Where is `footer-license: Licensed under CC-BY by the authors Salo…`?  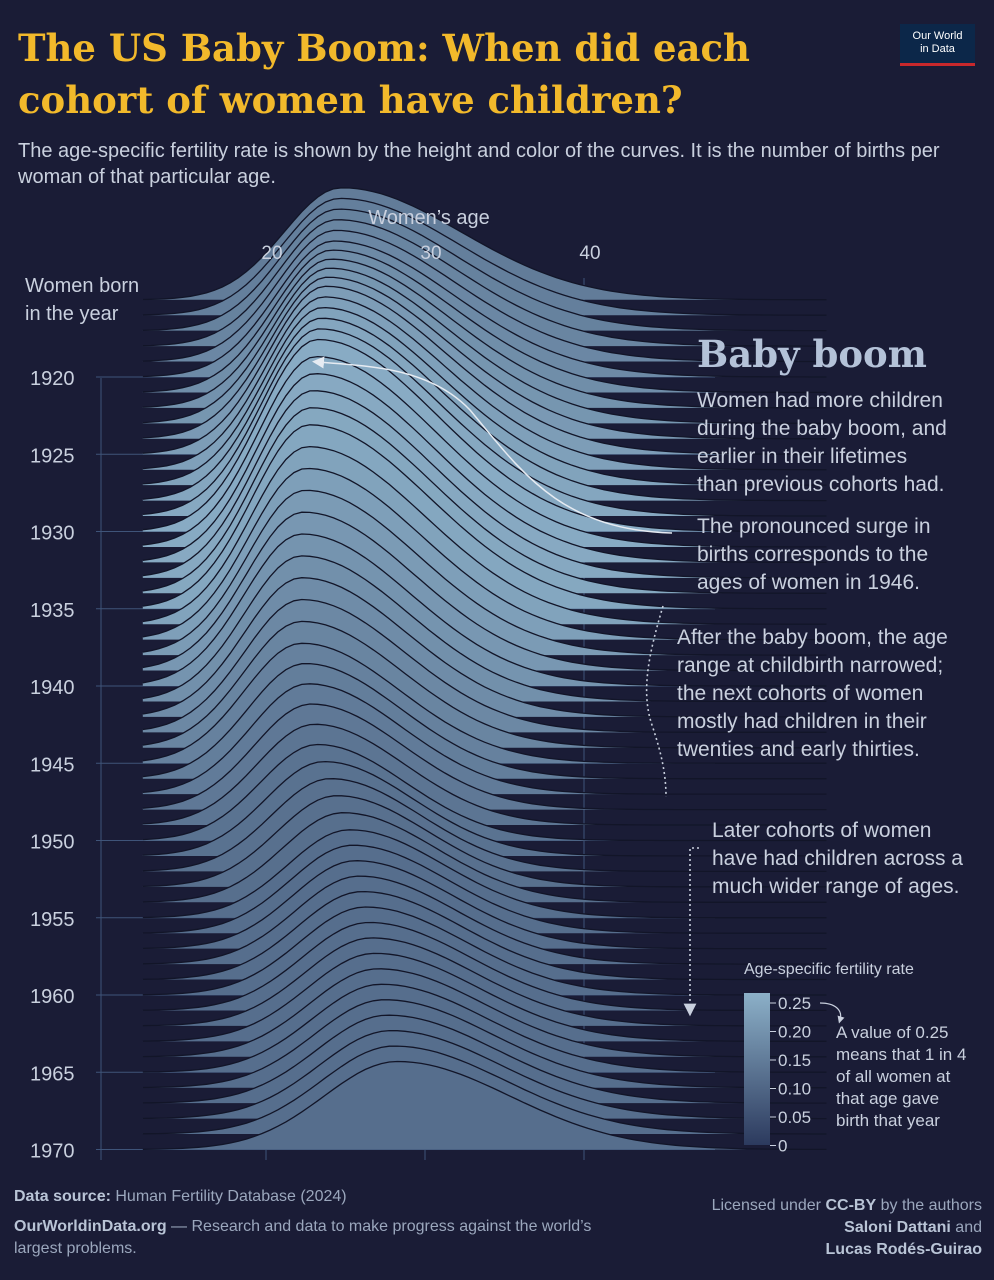
footer-license: Licensed under CC-BY by the authors Salo… is located at coordinates (832, 1228).